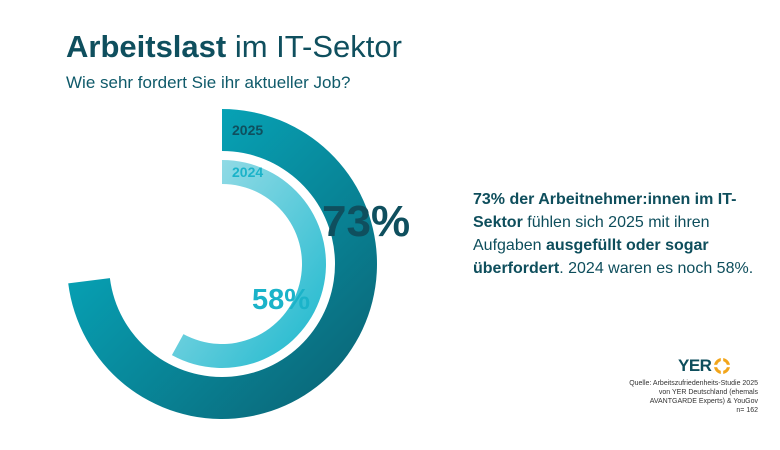  Describe the element at coordinates (247, 130) in the screenshot. I see `series-label-2025: 2025` at that location.